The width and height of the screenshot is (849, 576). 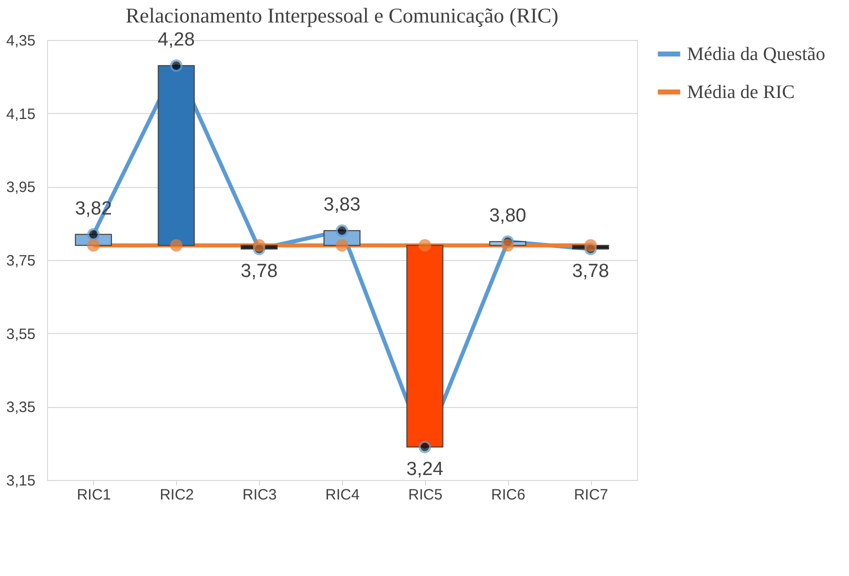 What do you see at coordinates (342, 16) in the screenshot?
I see `chart-title: Relacionamento Interpessoal e Comunicação (RIC)` at bounding box center [342, 16].